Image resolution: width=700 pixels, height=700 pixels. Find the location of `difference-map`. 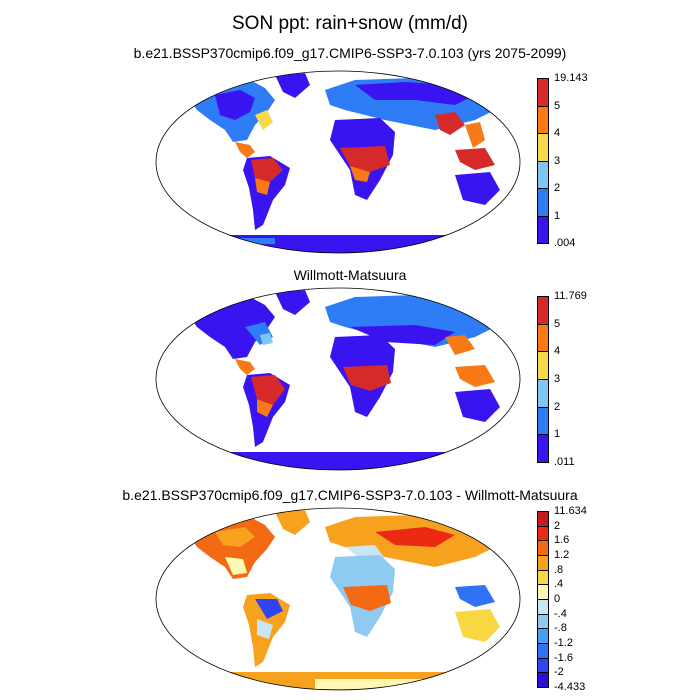

difference-map is located at coordinates (338, 599).